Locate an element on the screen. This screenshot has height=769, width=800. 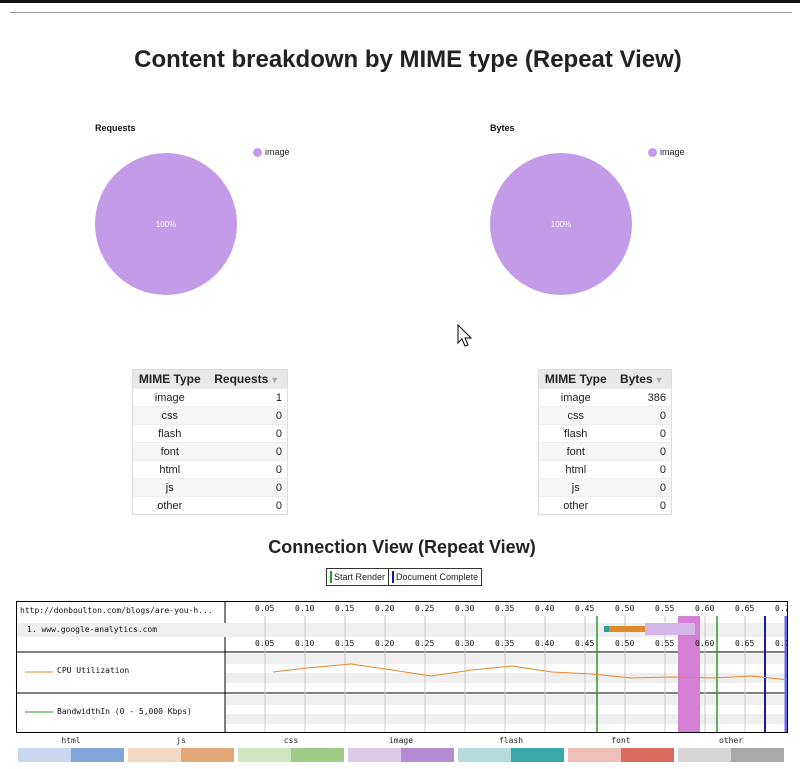
time-tick-label: 0.45 is located at coordinates (585, 643).